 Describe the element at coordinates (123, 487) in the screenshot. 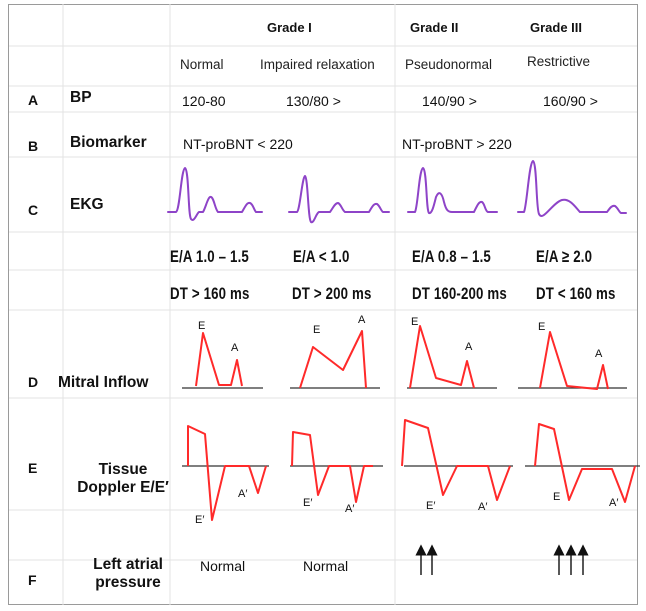

I see `row-tissue-label-2: Doppler E/E′` at that location.